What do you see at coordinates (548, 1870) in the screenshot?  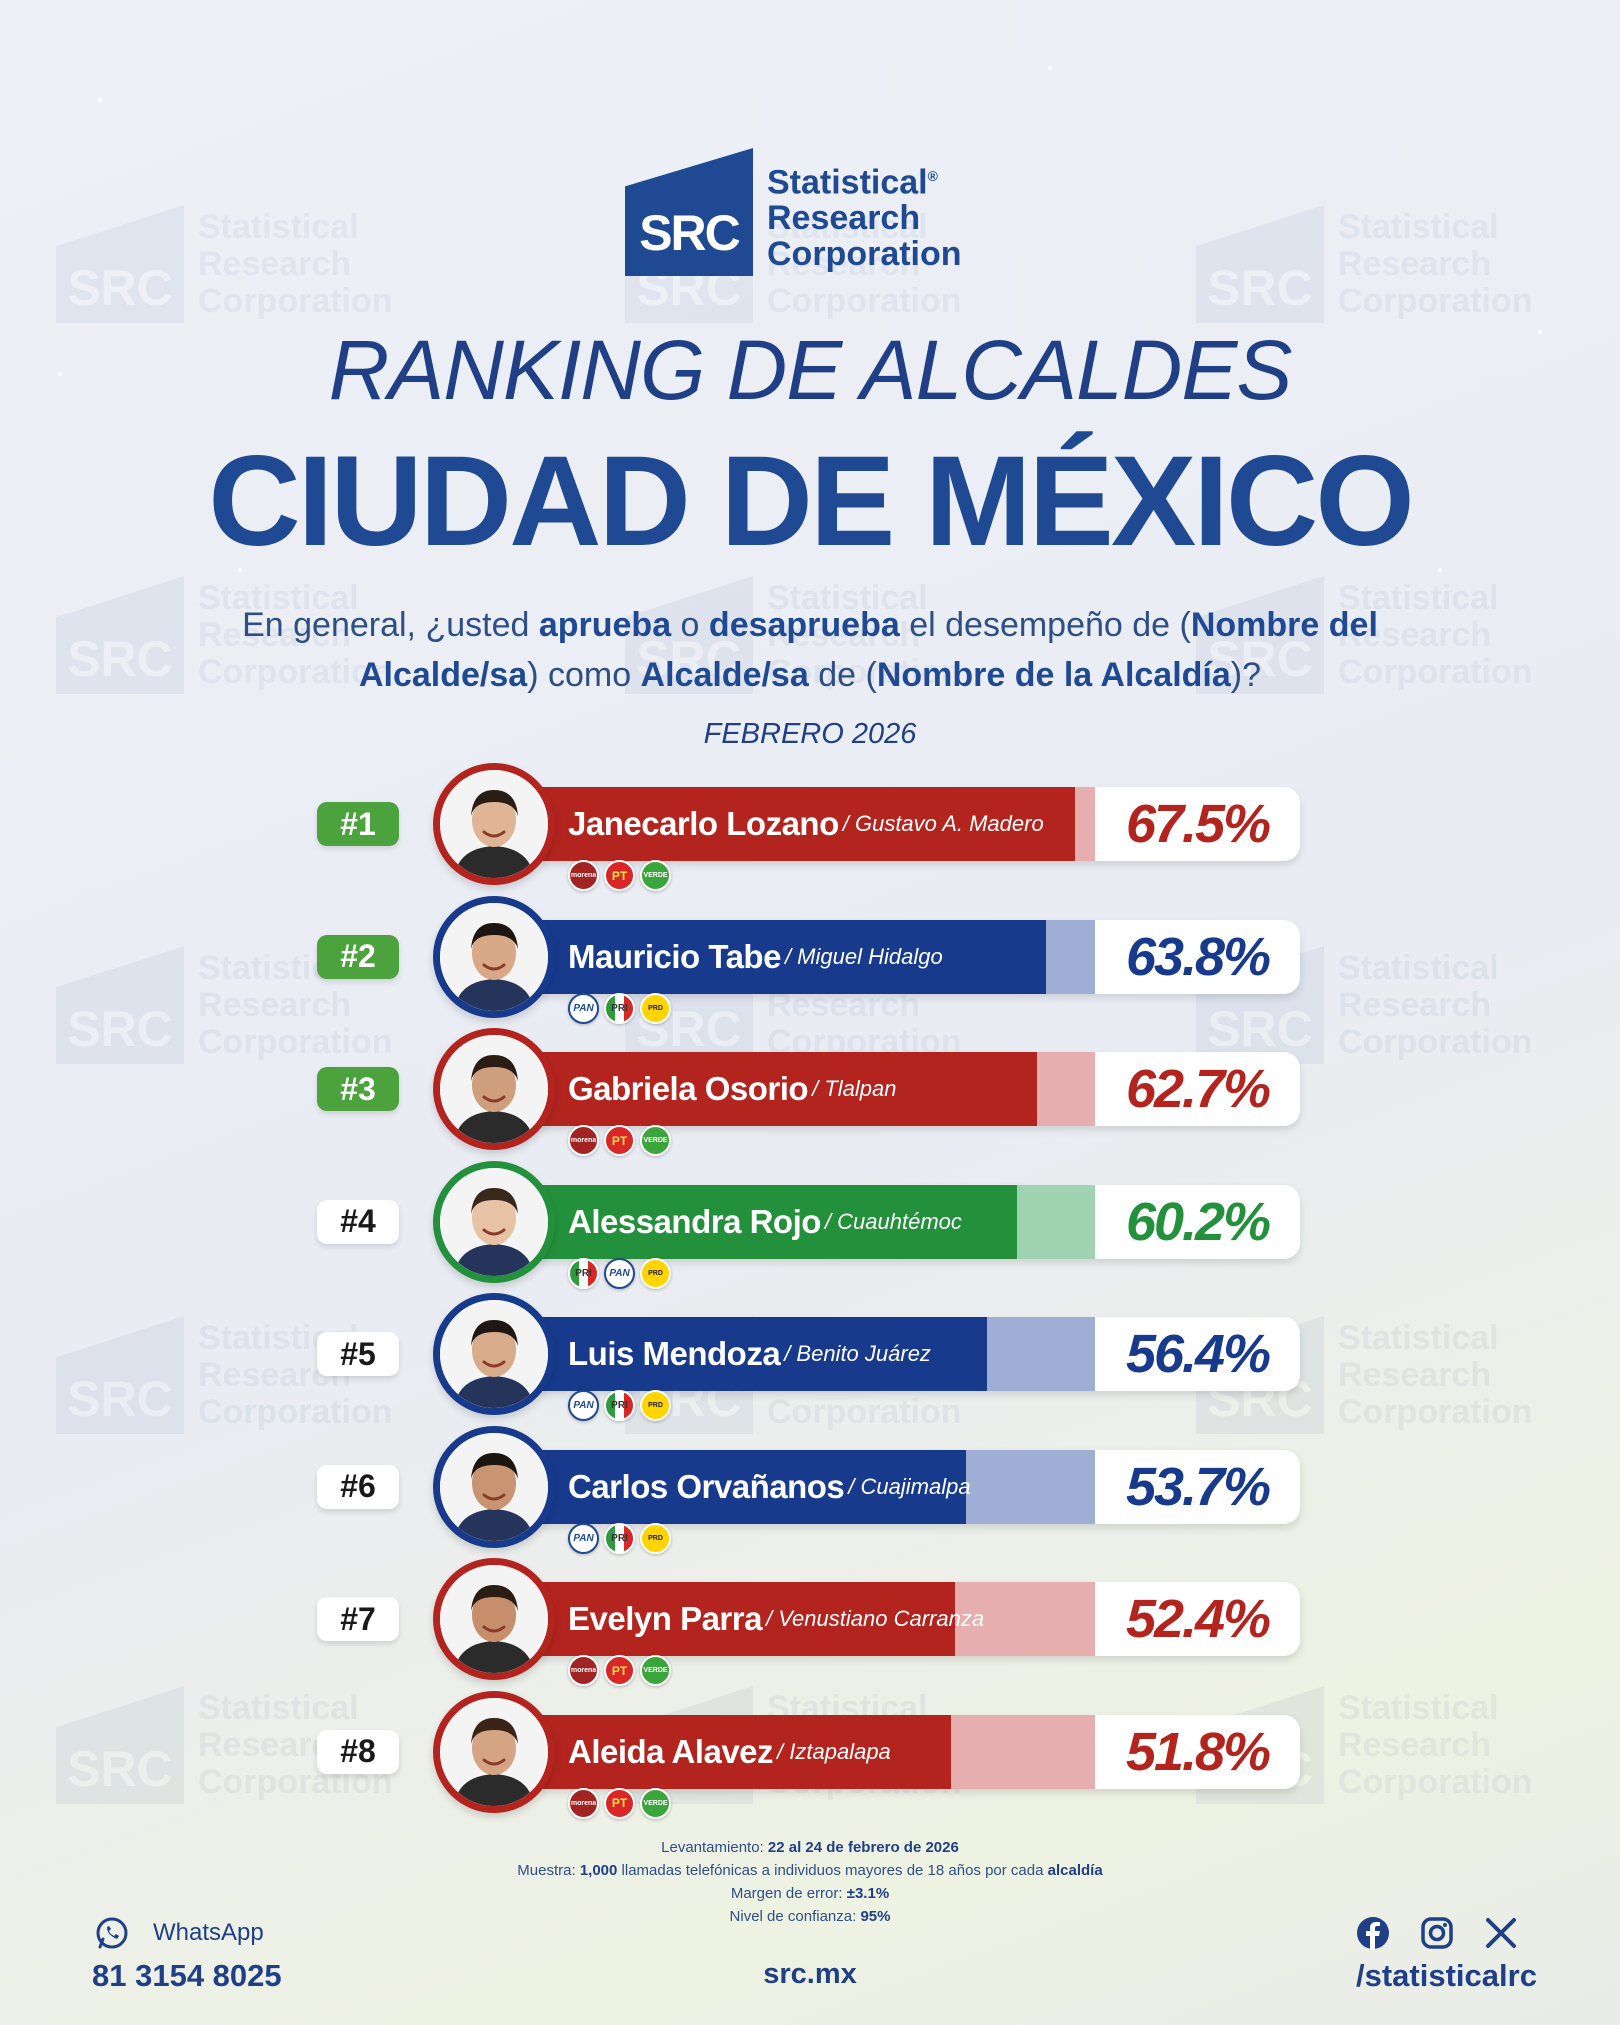 I see `meta-label: Muestra:` at bounding box center [548, 1870].